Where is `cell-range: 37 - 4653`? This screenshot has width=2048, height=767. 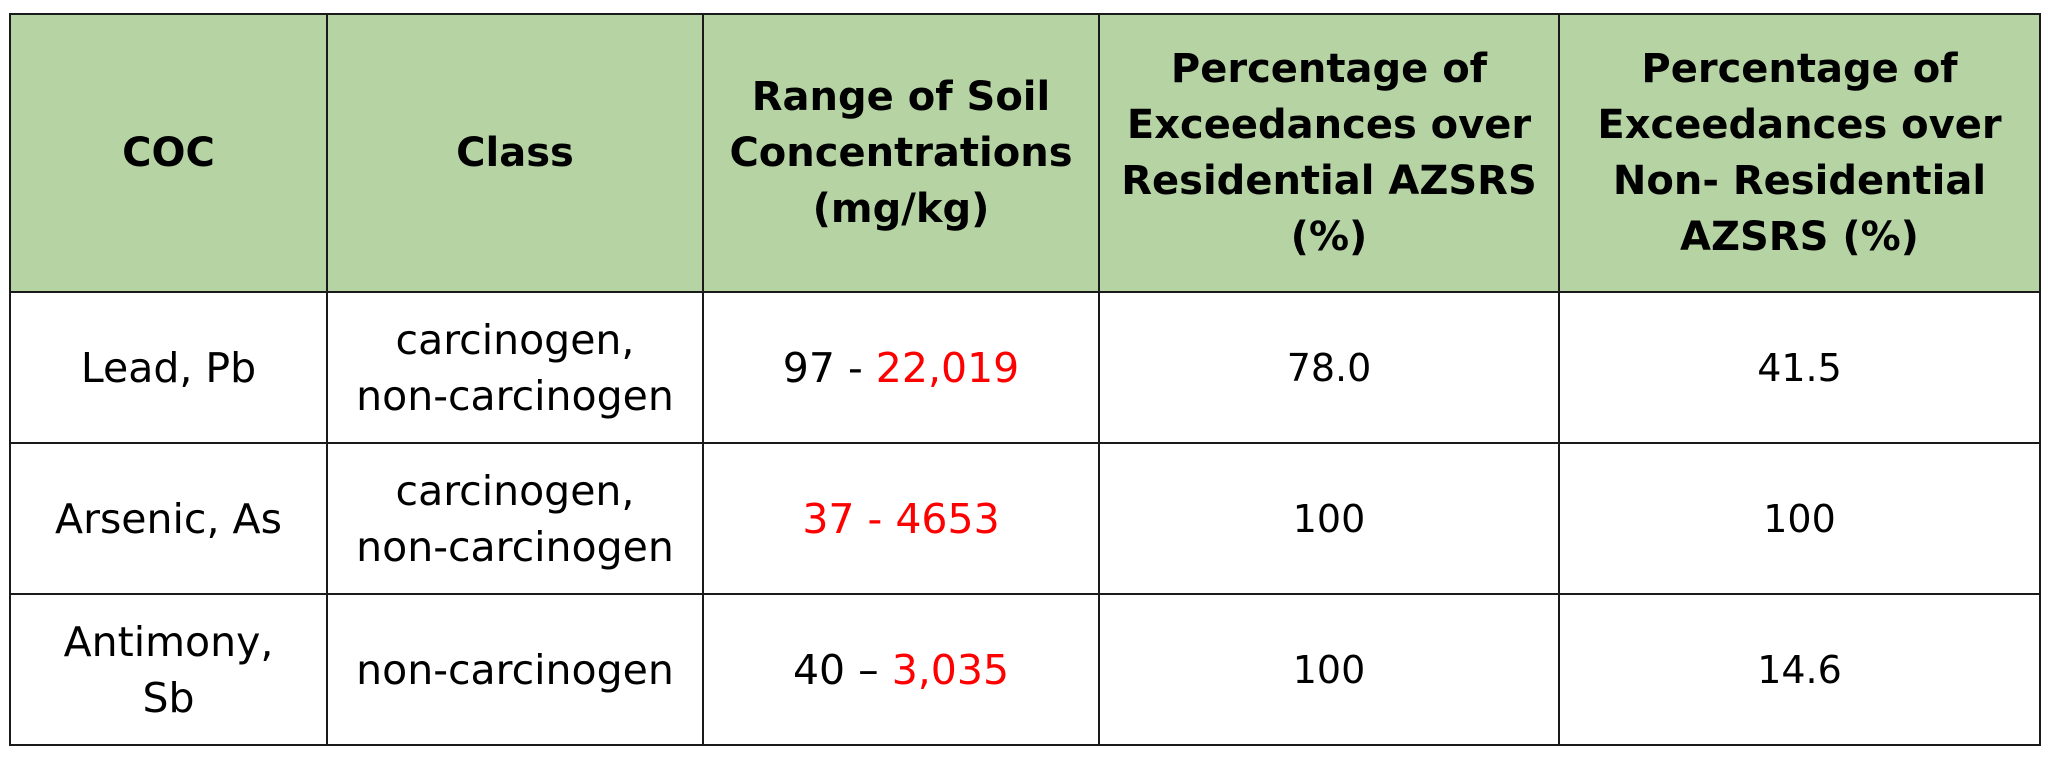 cell-range: 37 - 4653 is located at coordinates (901, 518).